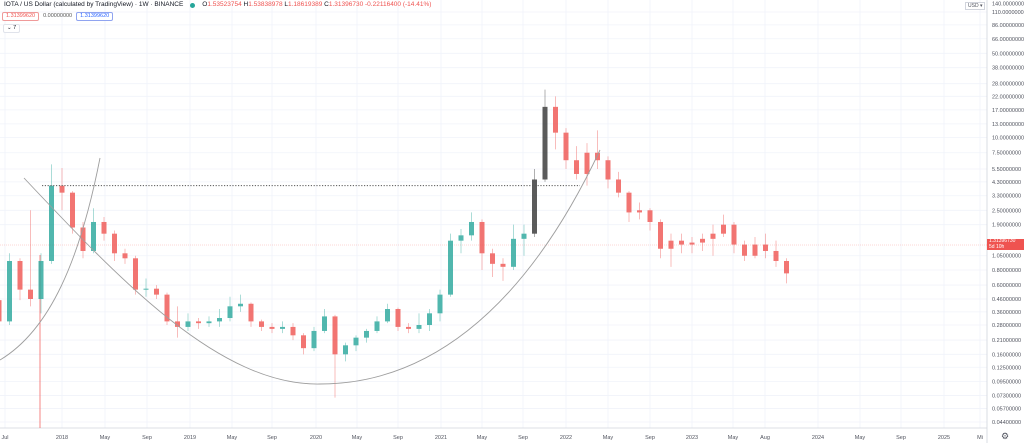 The image size is (1024, 443). What do you see at coordinates (58, 16) in the screenshot?
I see `bid-ask-row: 1.31399620 0.00000000 1.31399620` at bounding box center [58, 16].